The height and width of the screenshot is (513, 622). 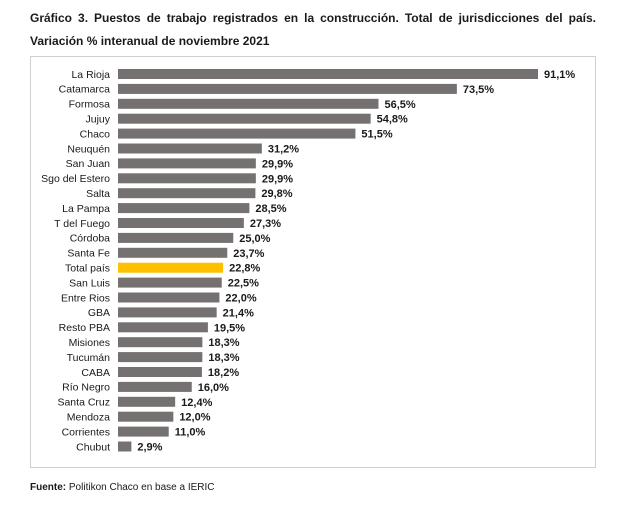 I want to click on value-label-salta: 29,8%, so click(x=276, y=194).